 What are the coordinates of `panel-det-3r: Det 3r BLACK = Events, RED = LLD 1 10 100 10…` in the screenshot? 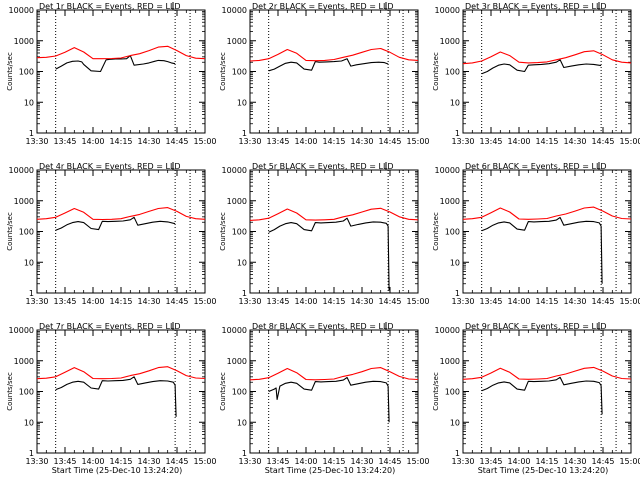 It's located at (536, 74).